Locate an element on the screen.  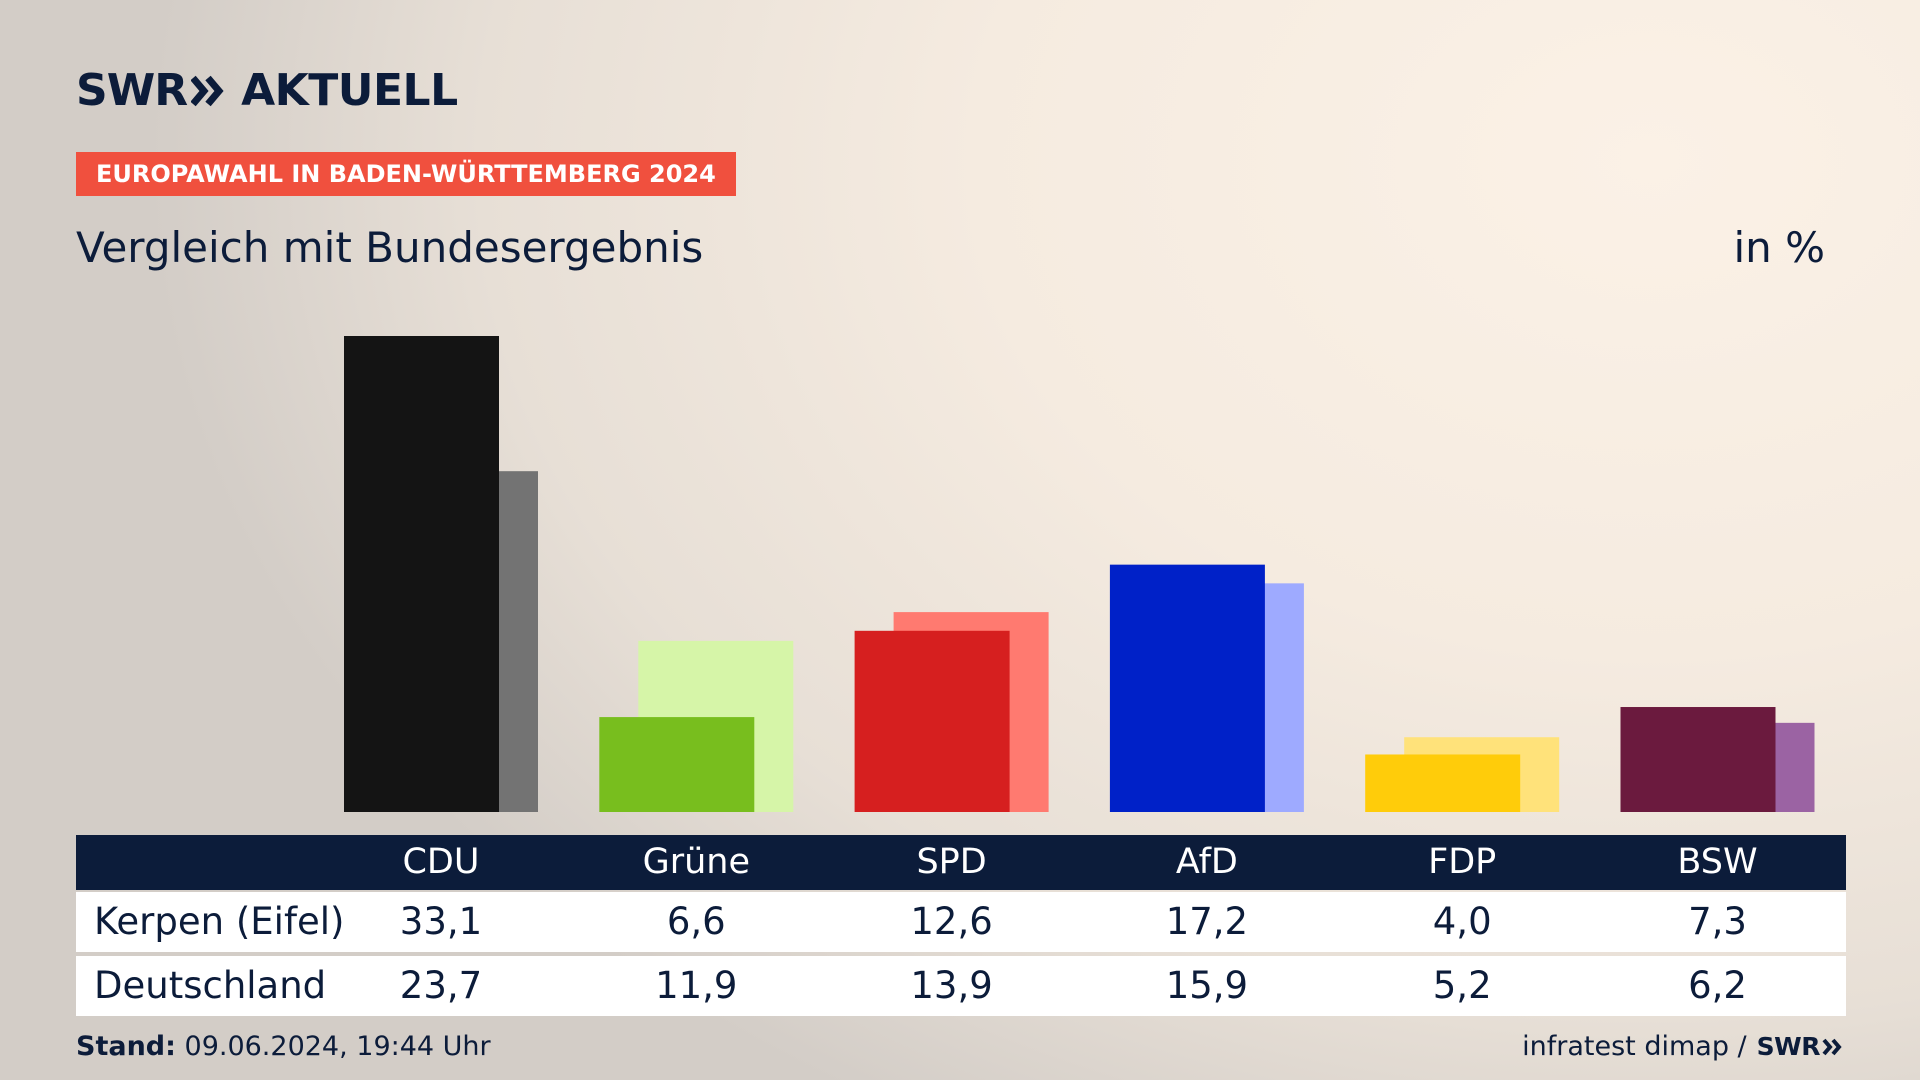
value-local-spd: 12,6 is located at coordinates (951, 921).